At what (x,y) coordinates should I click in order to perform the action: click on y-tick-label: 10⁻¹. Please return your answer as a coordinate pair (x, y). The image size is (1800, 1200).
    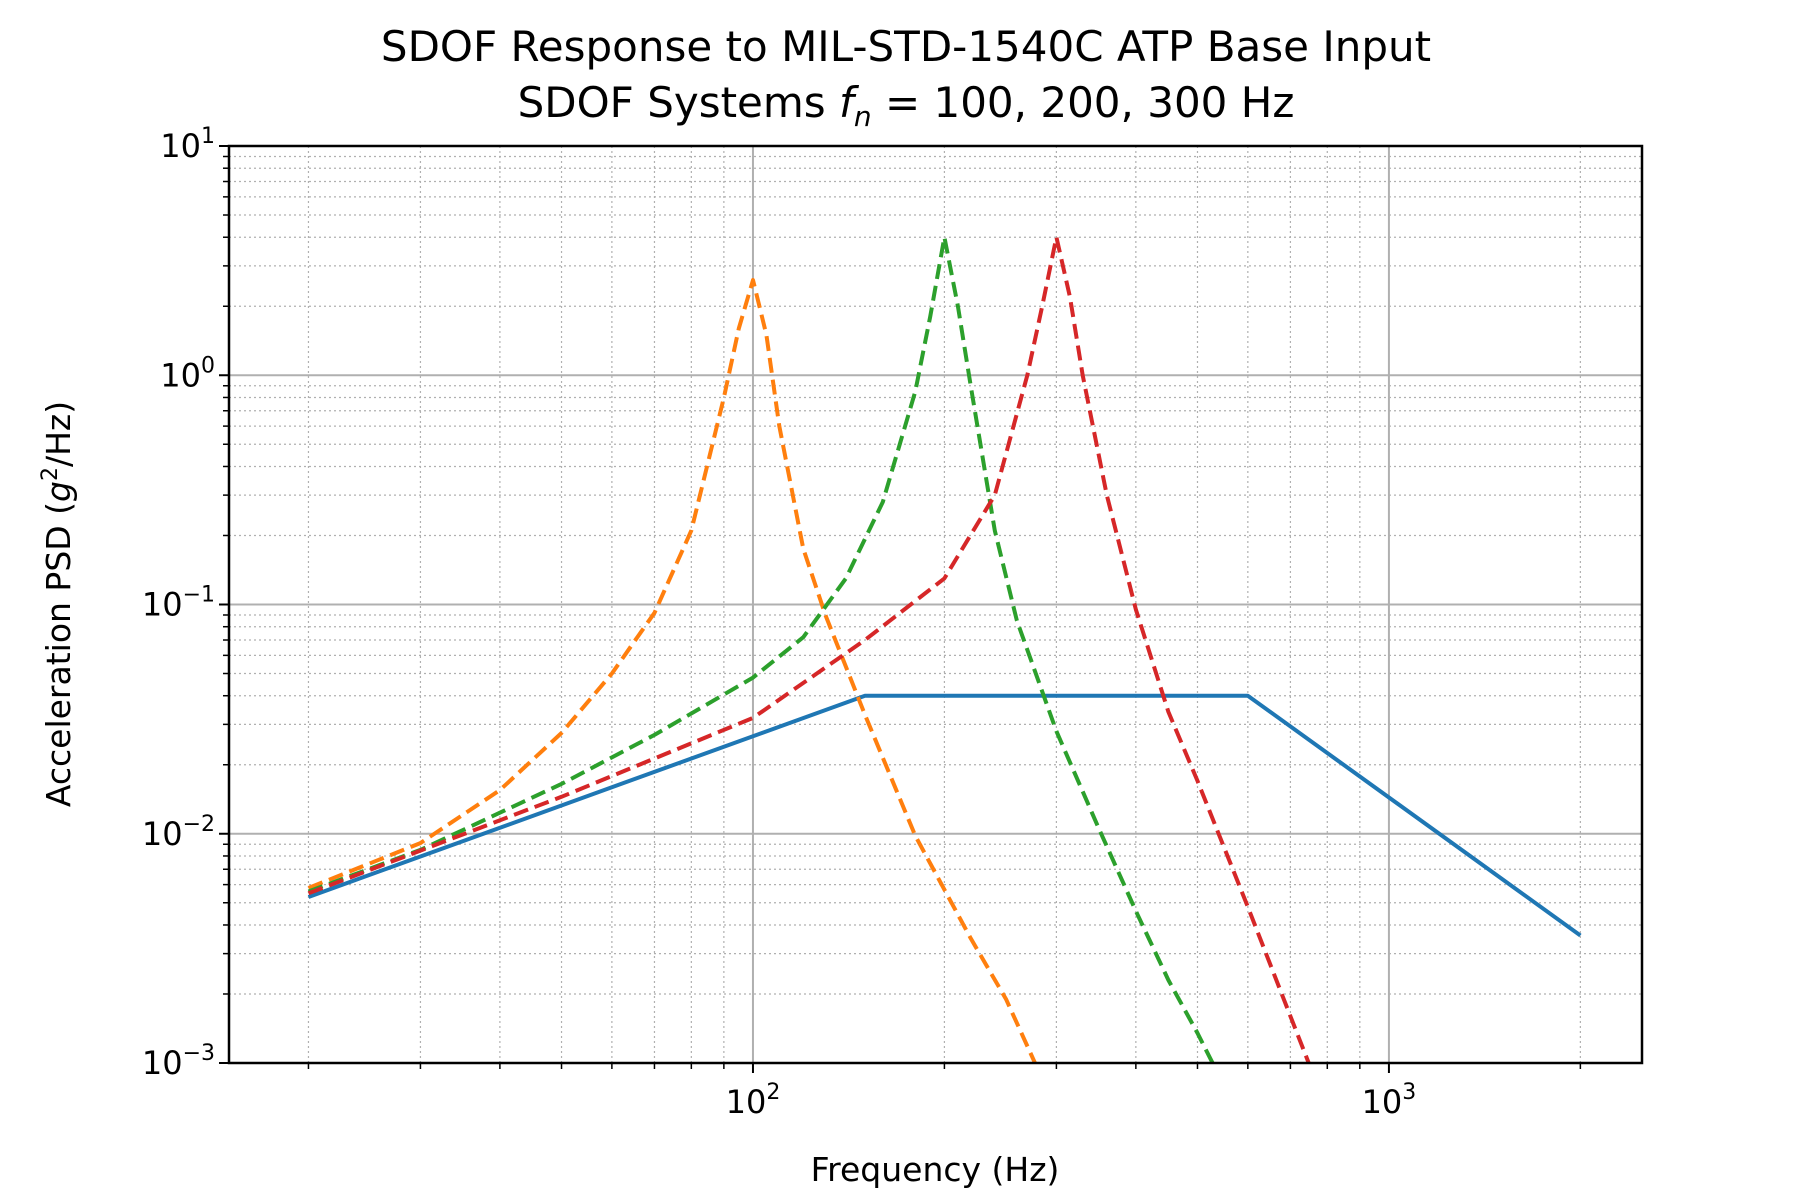
    Looking at the image, I should click on (178, 603).